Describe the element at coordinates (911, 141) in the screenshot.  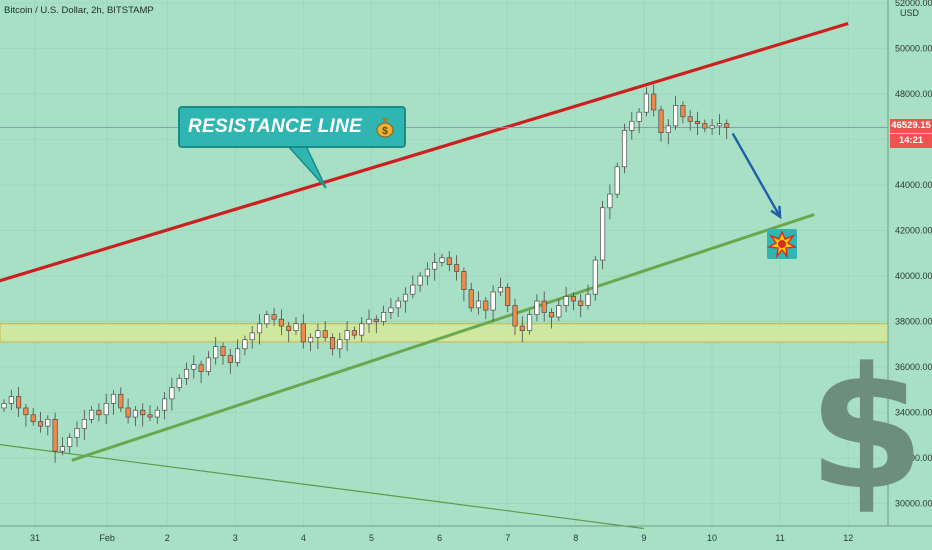
I see `countdown-tag: 14:21` at that location.